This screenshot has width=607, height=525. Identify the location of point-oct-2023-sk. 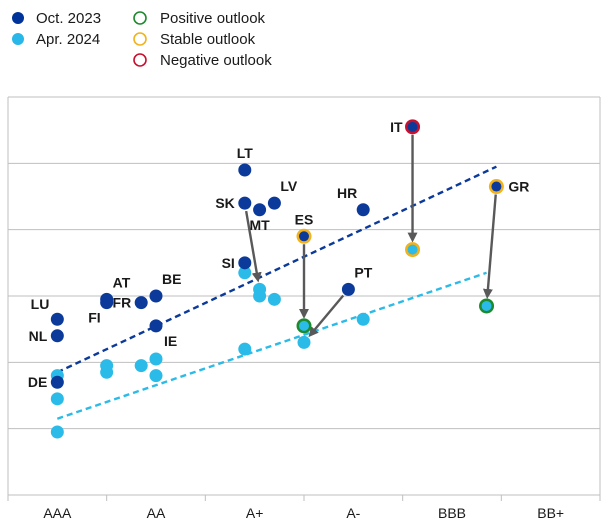
(245, 203).